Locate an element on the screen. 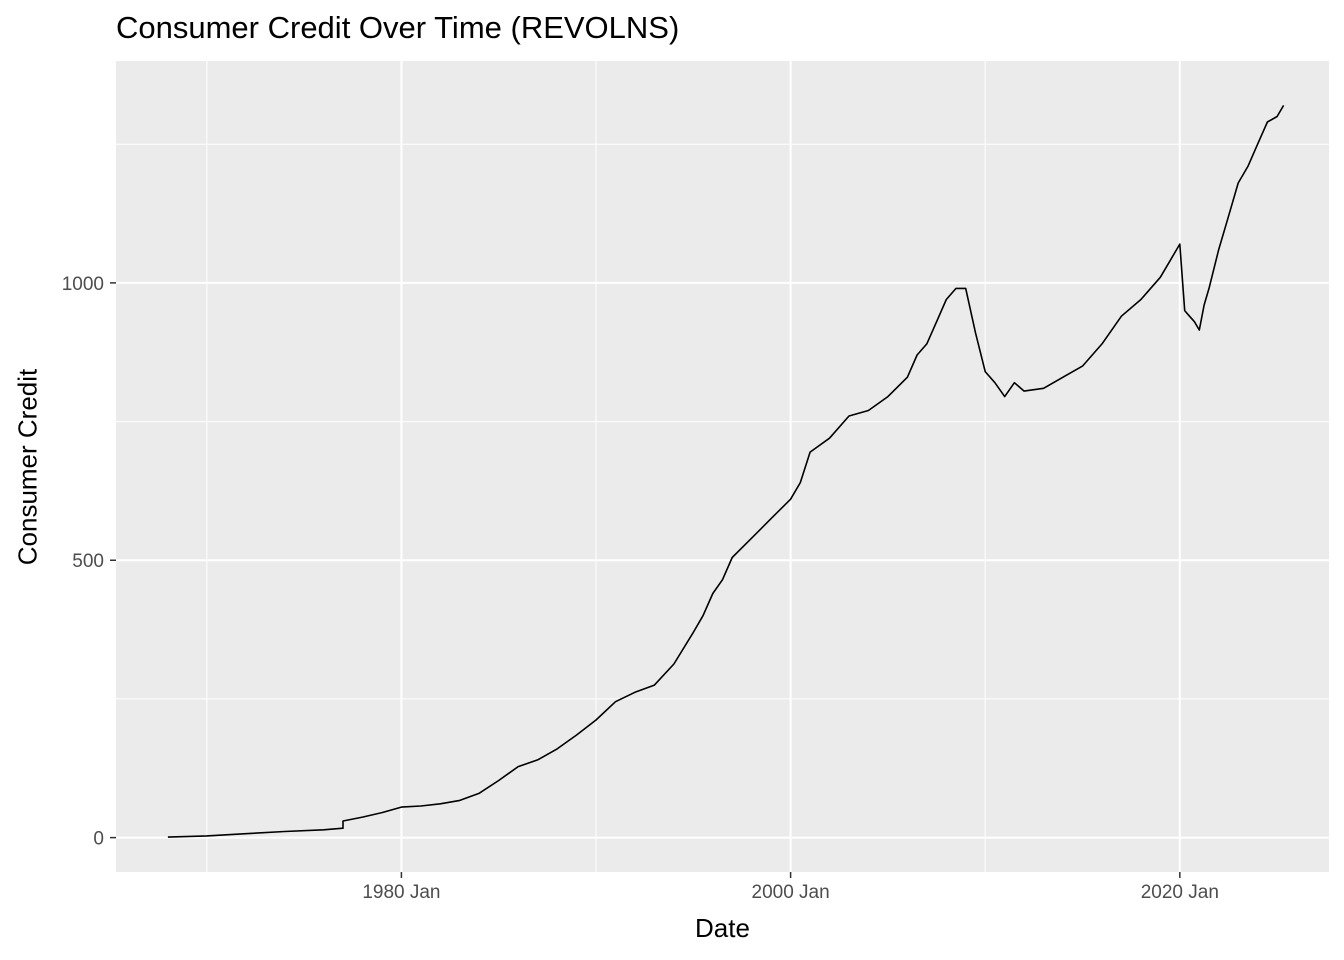 The width and height of the screenshot is (1344, 960). x-tick-label: 2000 Jan is located at coordinates (791, 892).